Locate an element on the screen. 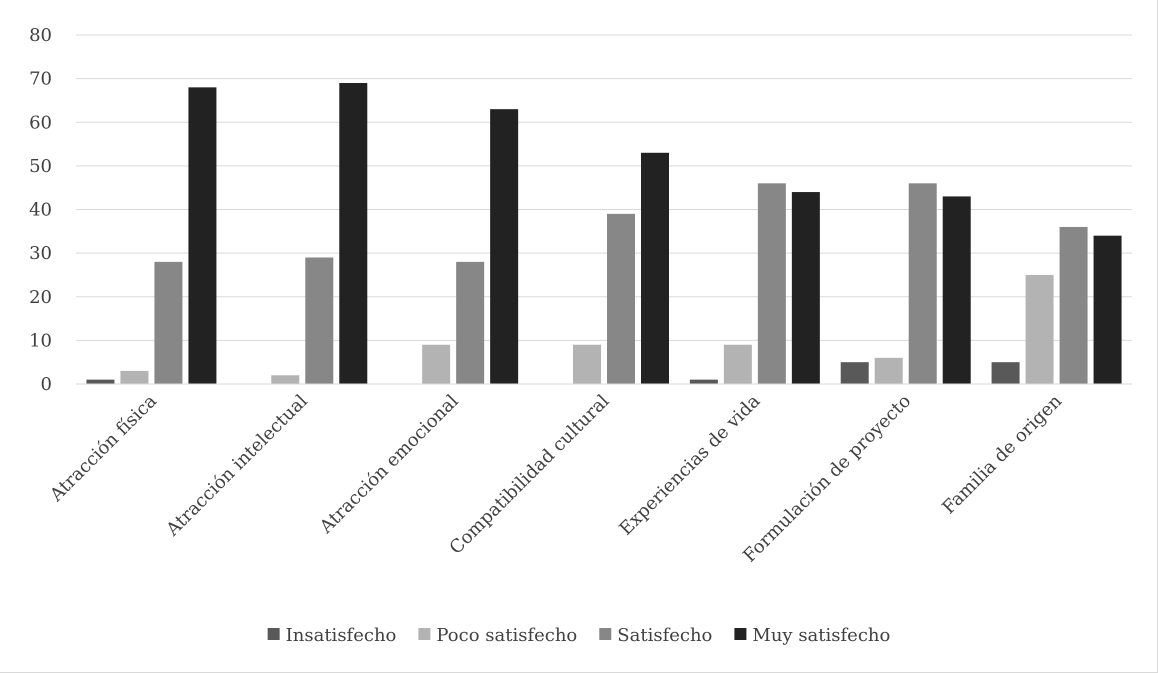 Image resolution: width=1158 pixels, height=673 pixels. y-tick-label: 20 is located at coordinates (40, 297).